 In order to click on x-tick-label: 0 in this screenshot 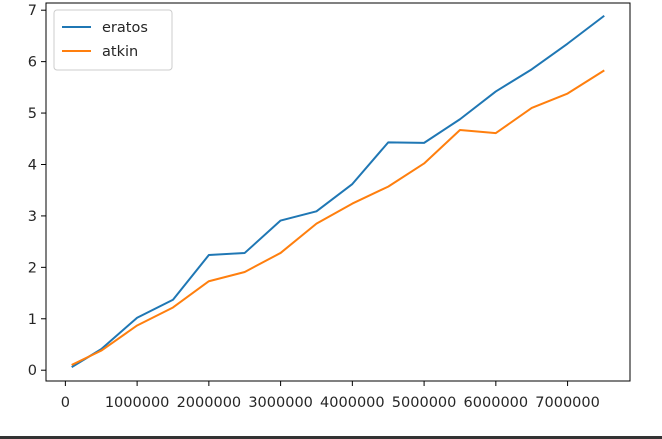, I will do `click(65, 403)`.